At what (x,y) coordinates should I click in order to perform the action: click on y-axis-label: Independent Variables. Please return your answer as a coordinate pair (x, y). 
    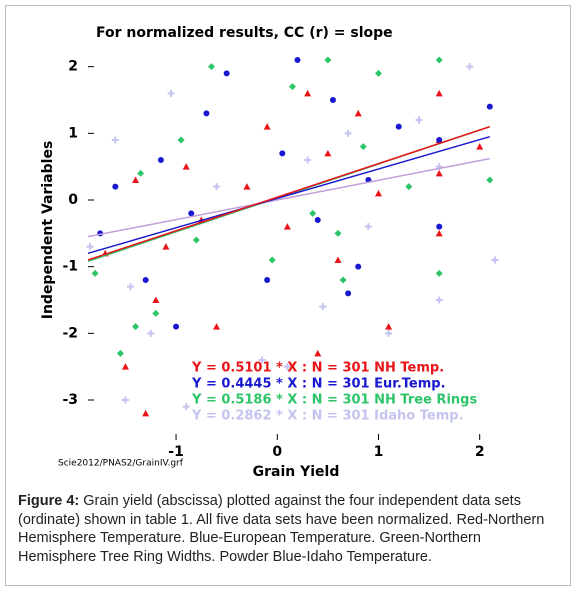
    Looking at the image, I should click on (48, 230).